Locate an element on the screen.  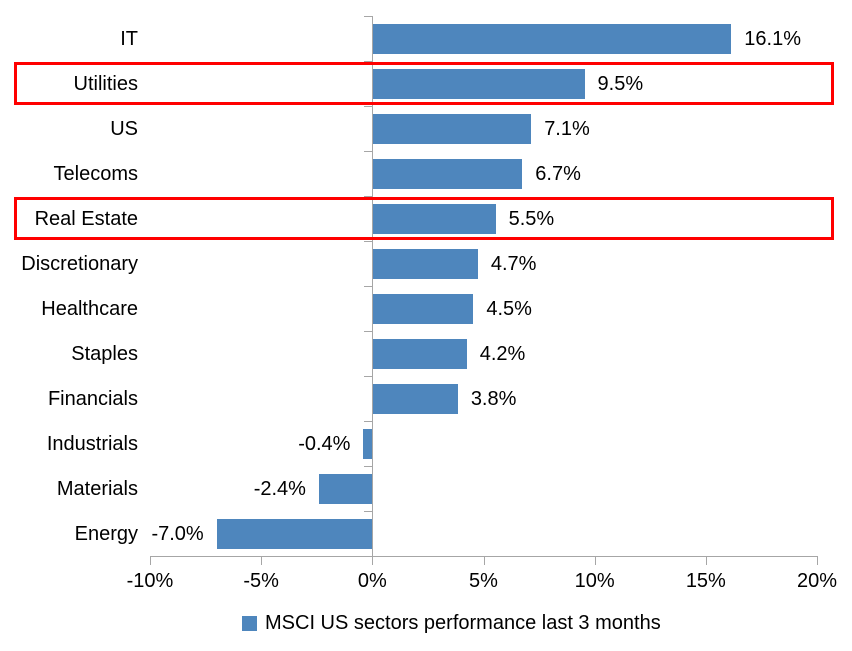
value-label: 4.5% is located at coordinates (509, 308).